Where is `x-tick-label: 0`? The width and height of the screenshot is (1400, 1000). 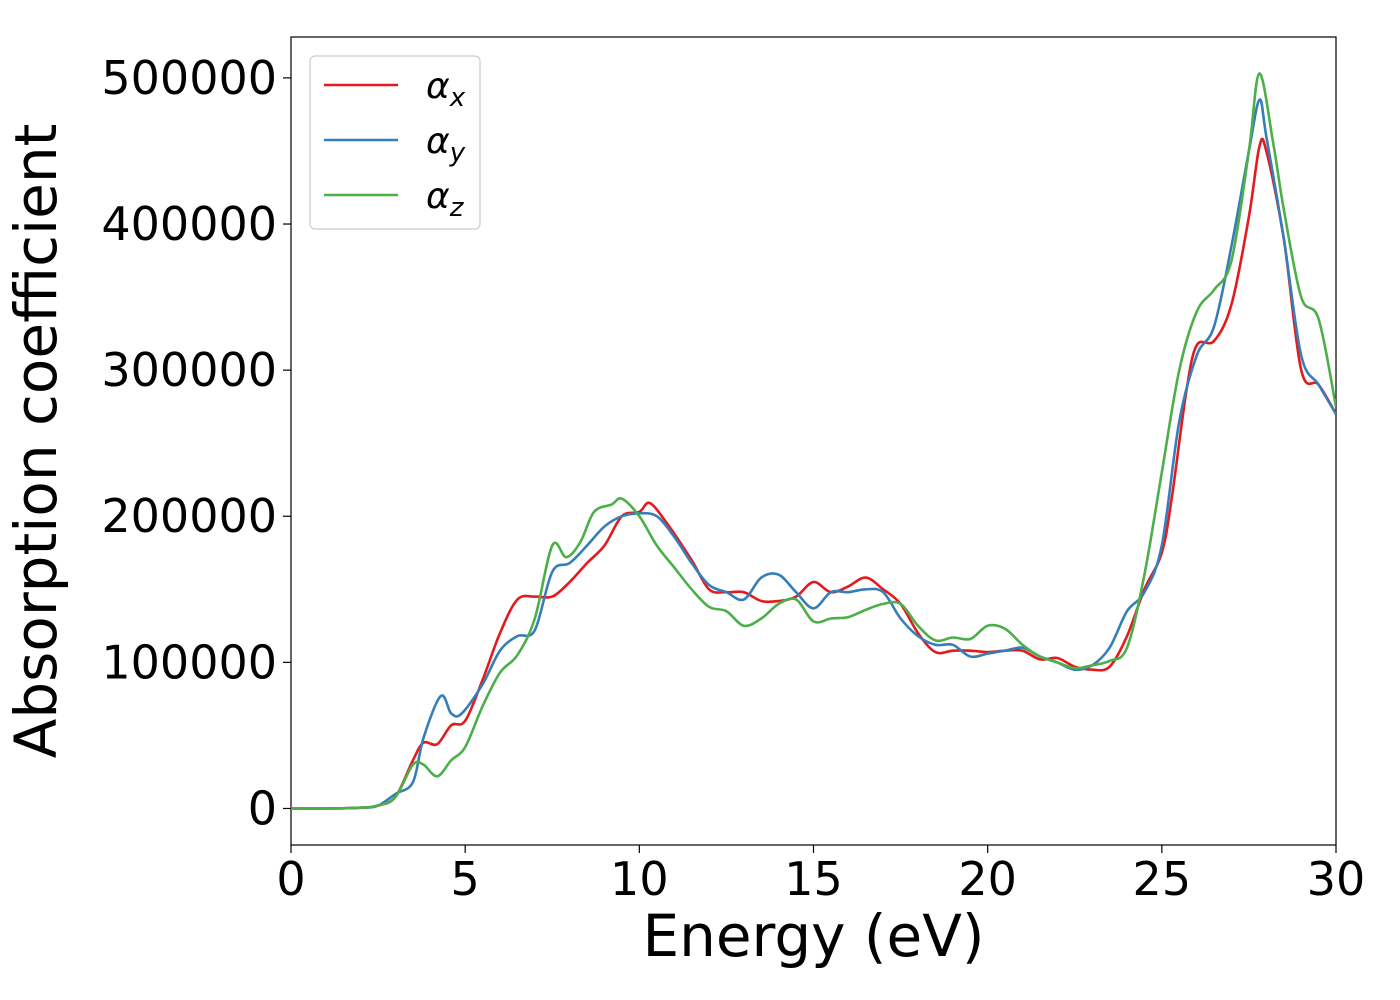
x-tick-label: 0 is located at coordinates (290, 879).